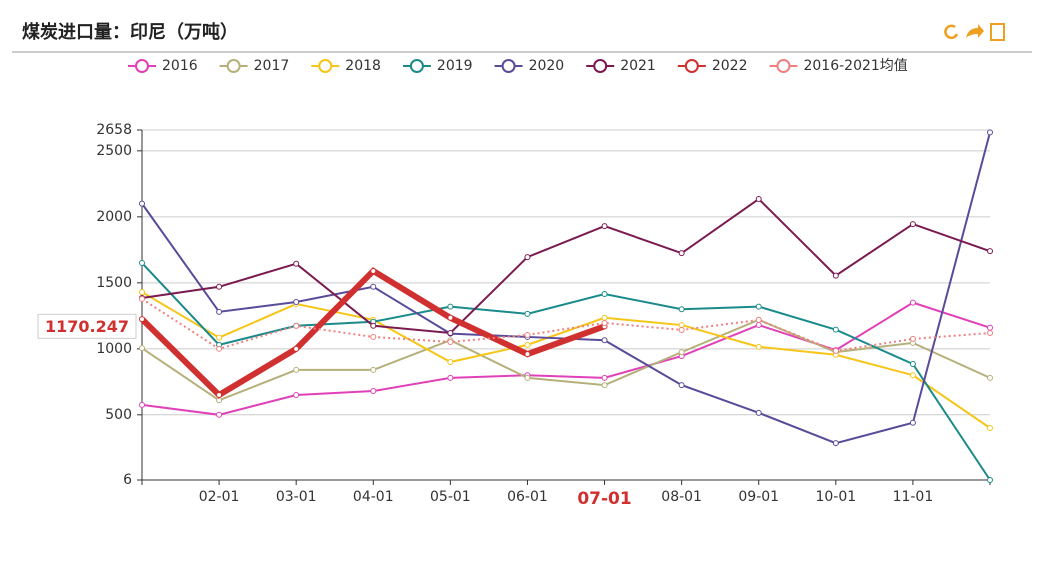  What do you see at coordinates (681, 497) in the screenshot?
I see `x-tick-label: 08-01` at bounding box center [681, 497].